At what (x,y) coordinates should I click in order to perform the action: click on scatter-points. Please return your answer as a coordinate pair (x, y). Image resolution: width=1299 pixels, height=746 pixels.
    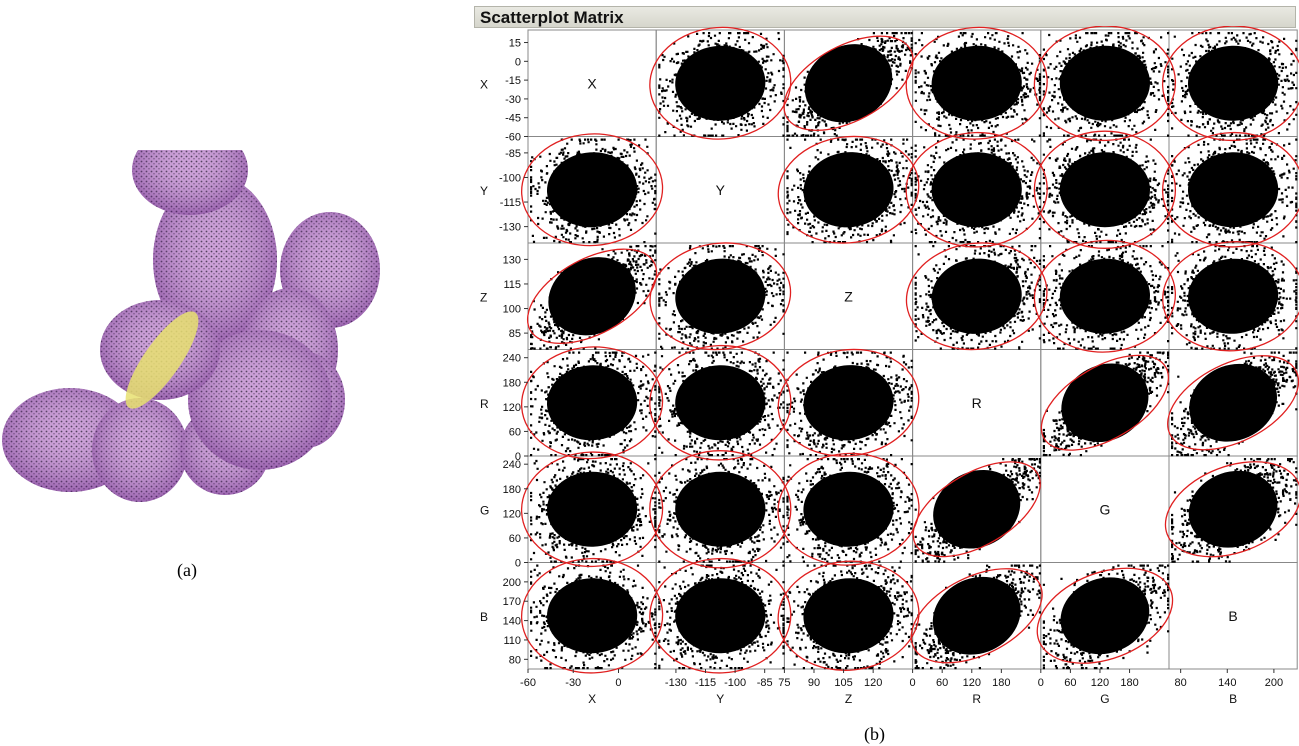
    Looking at the image, I should click on (593, 510).